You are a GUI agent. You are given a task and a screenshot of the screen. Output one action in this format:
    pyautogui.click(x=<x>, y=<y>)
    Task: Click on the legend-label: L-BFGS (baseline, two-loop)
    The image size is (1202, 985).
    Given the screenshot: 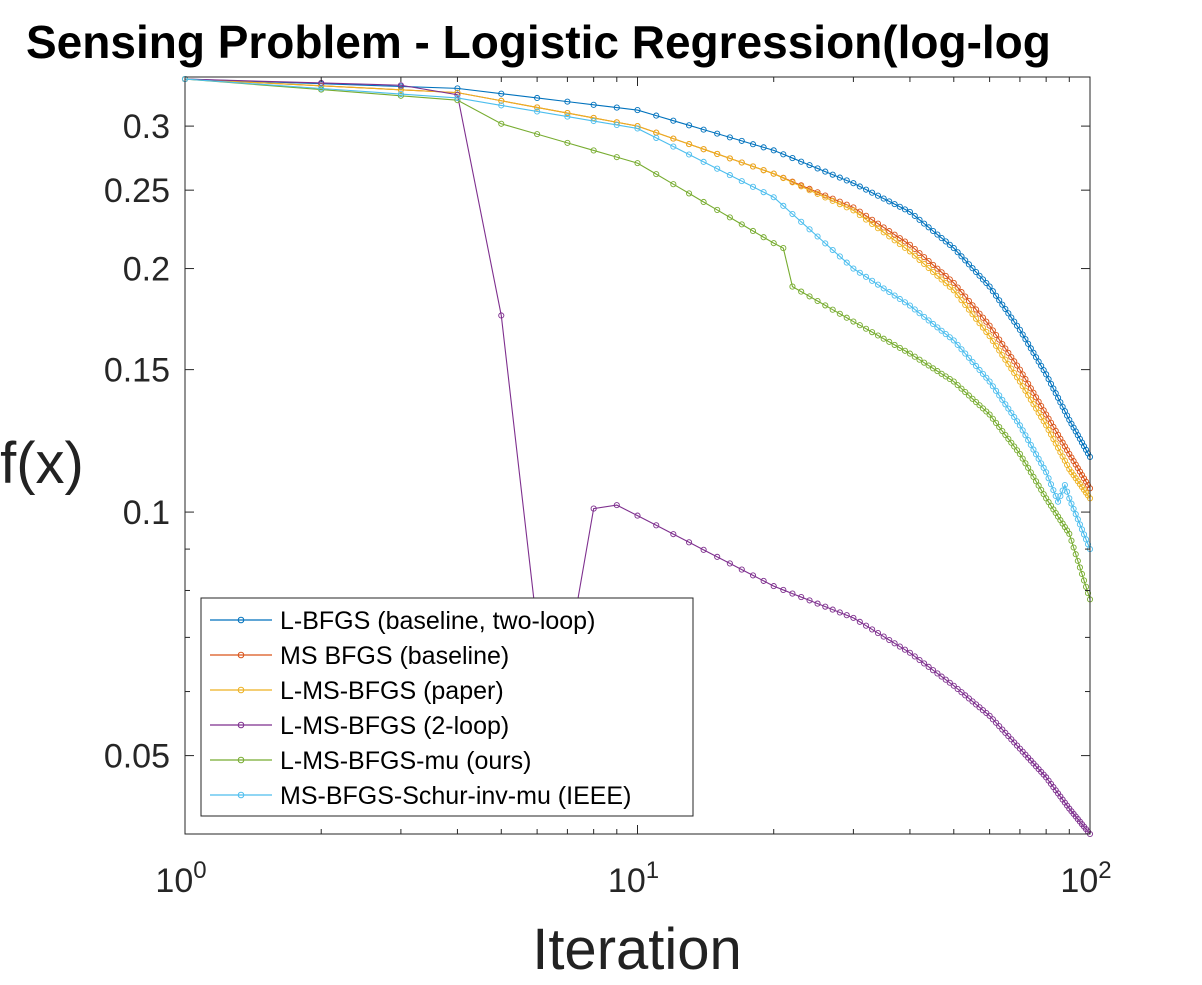 What is the action you would take?
    pyautogui.click(x=437, y=621)
    